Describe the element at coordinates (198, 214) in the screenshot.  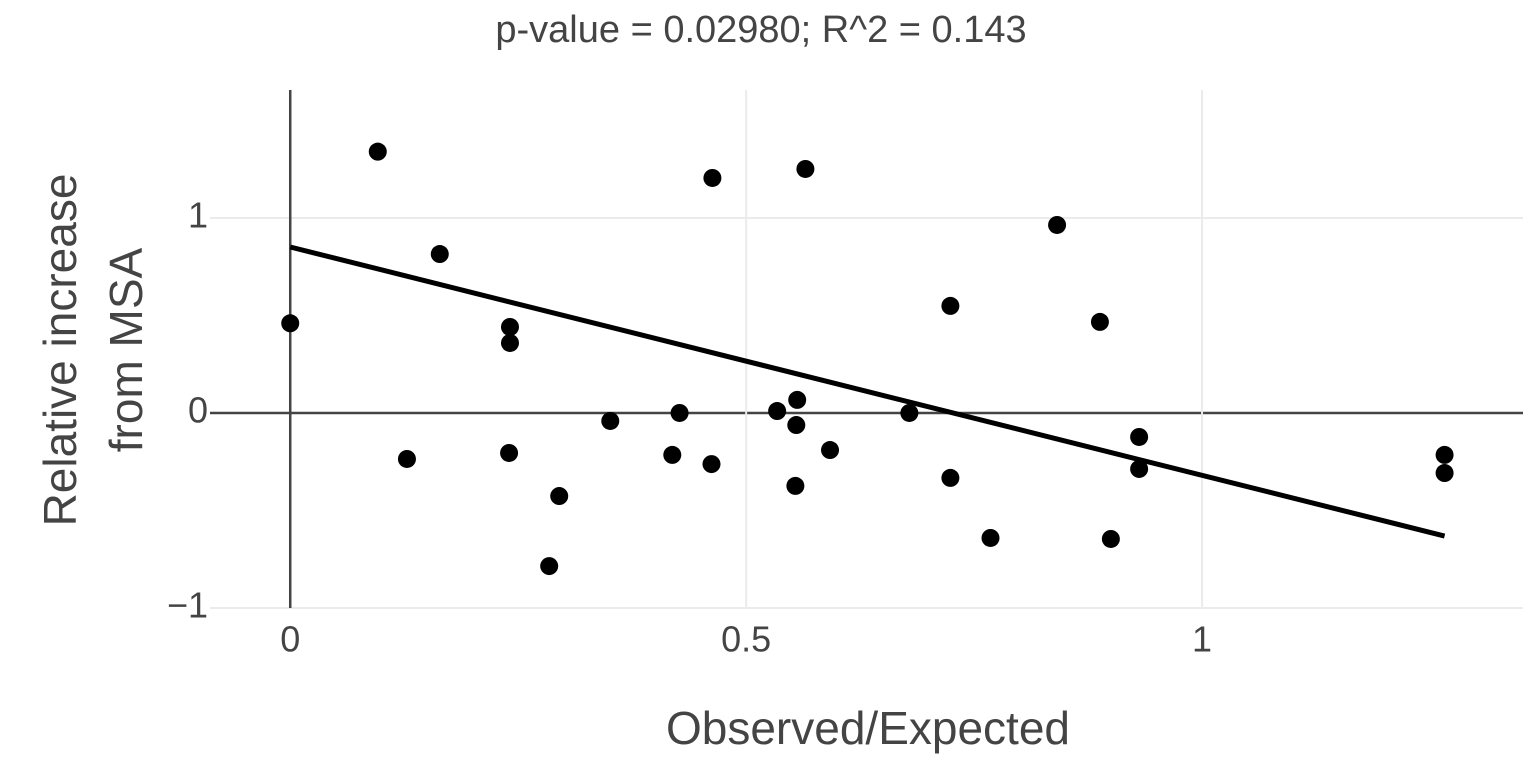
I see `y-tick-label: 1` at that location.